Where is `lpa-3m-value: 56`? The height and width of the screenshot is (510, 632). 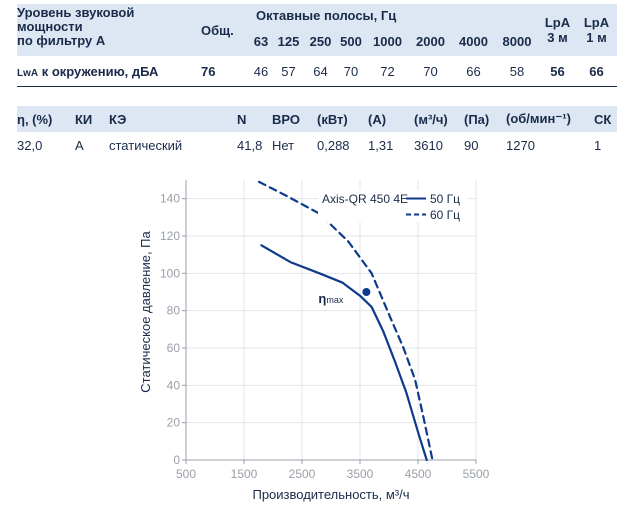
lpa-3m-value: 56 is located at coordinates (557, 71).